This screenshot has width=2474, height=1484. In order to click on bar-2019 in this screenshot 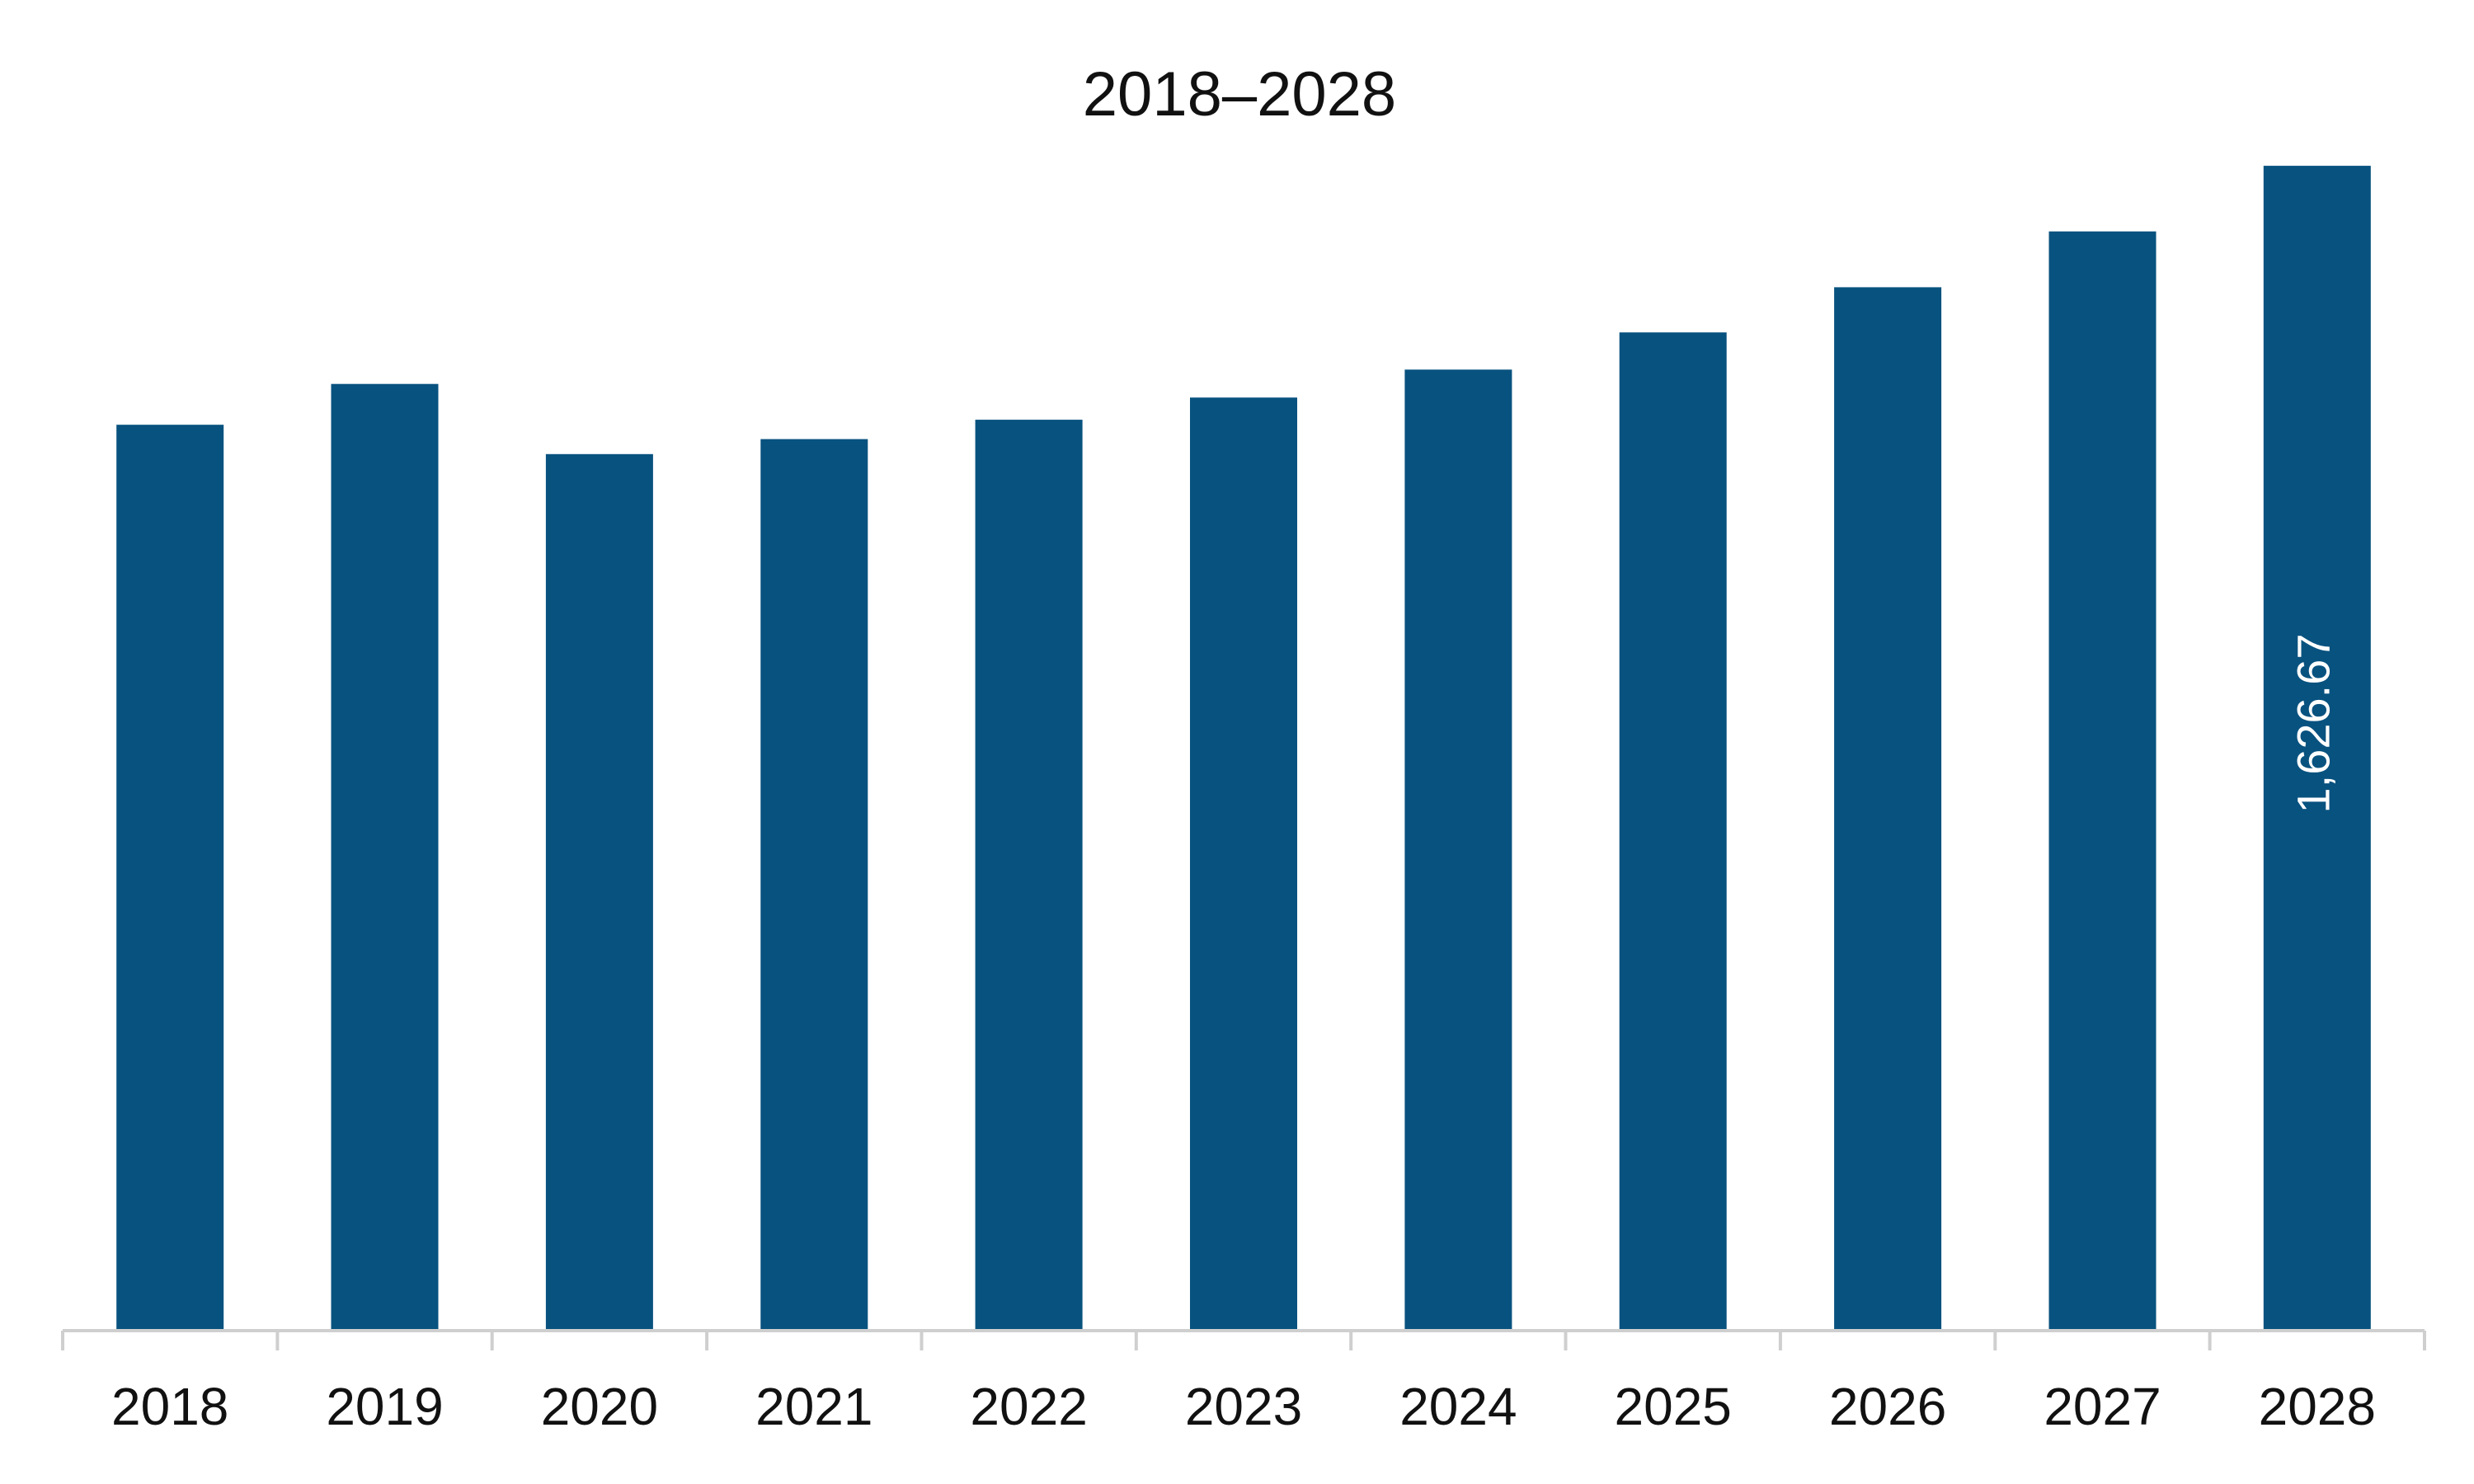, I will do `click(385, 857)`.